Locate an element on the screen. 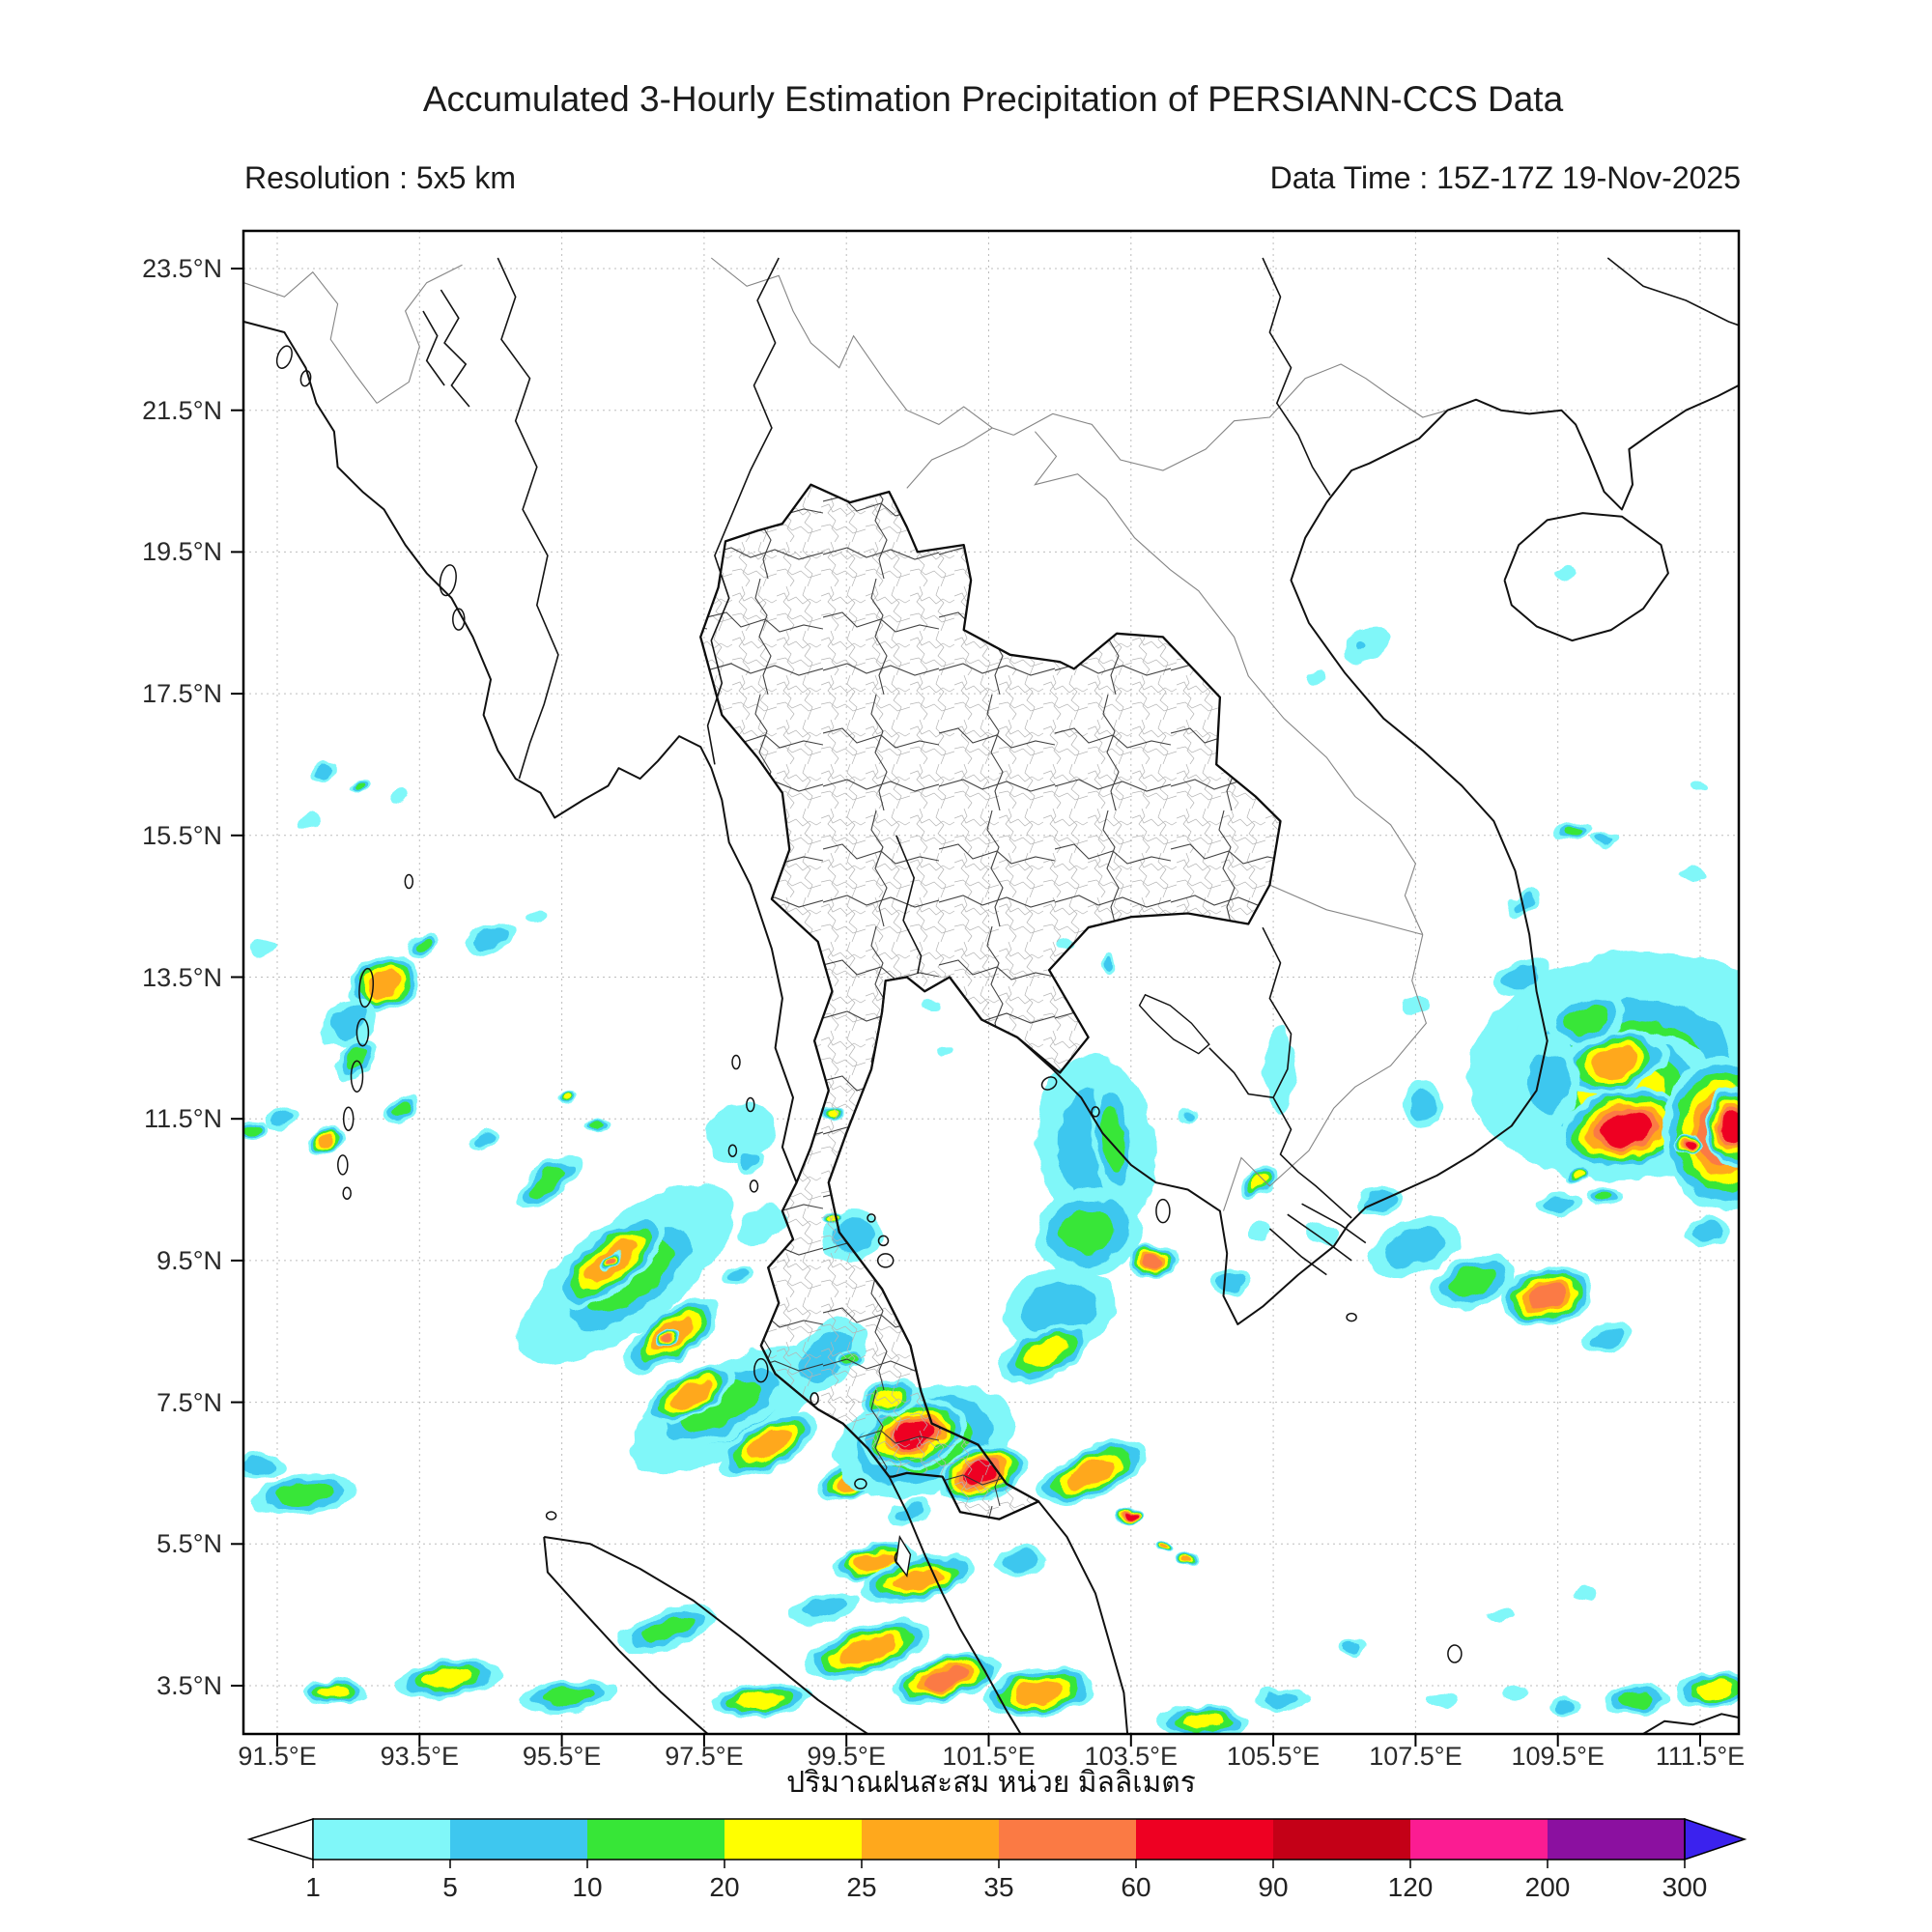 The height and width of the screenshot is (1932, 1932). colorbar-tick-label: 25 is located at coordinates (861, 1887).